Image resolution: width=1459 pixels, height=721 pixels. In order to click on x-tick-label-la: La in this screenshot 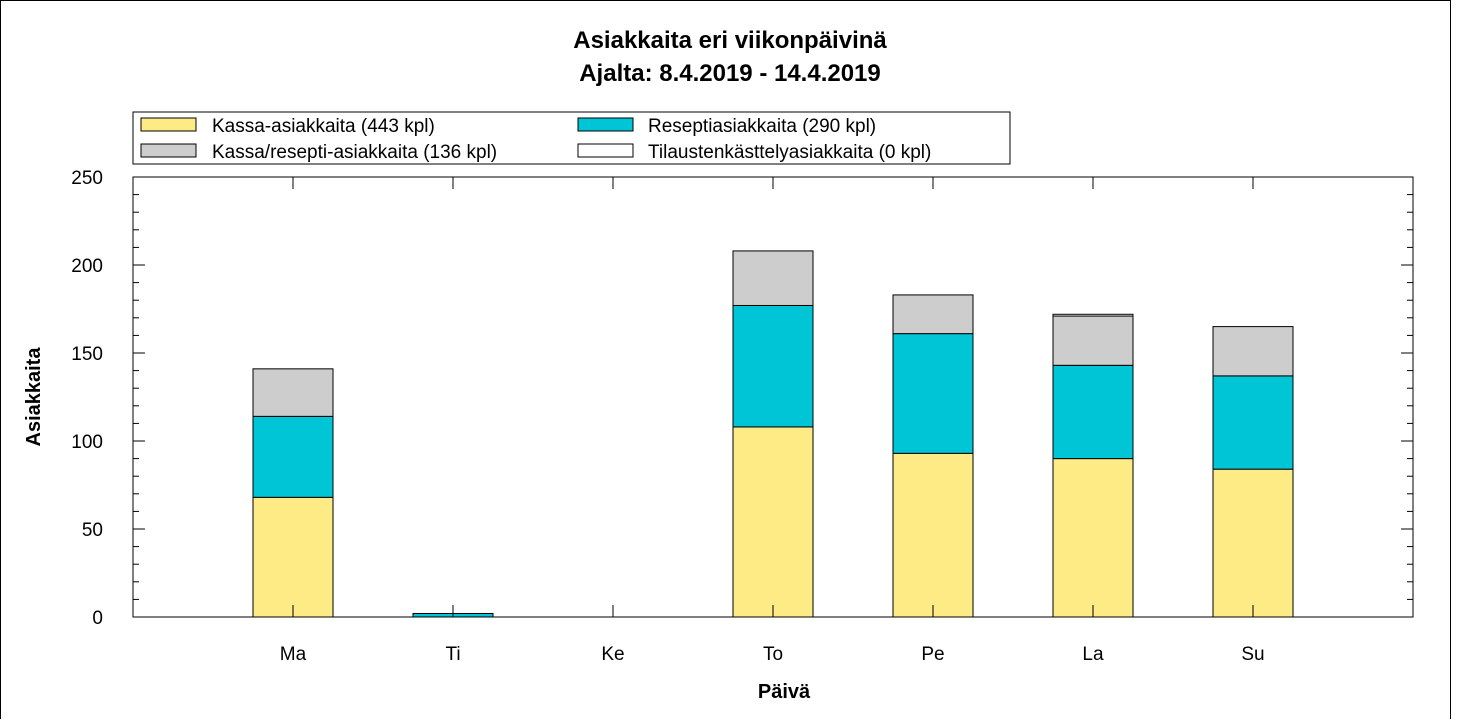, I will do `click(1093, 654)`.